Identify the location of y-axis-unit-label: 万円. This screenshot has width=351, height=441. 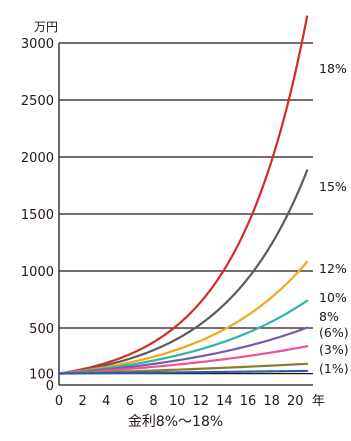
(46, 27).